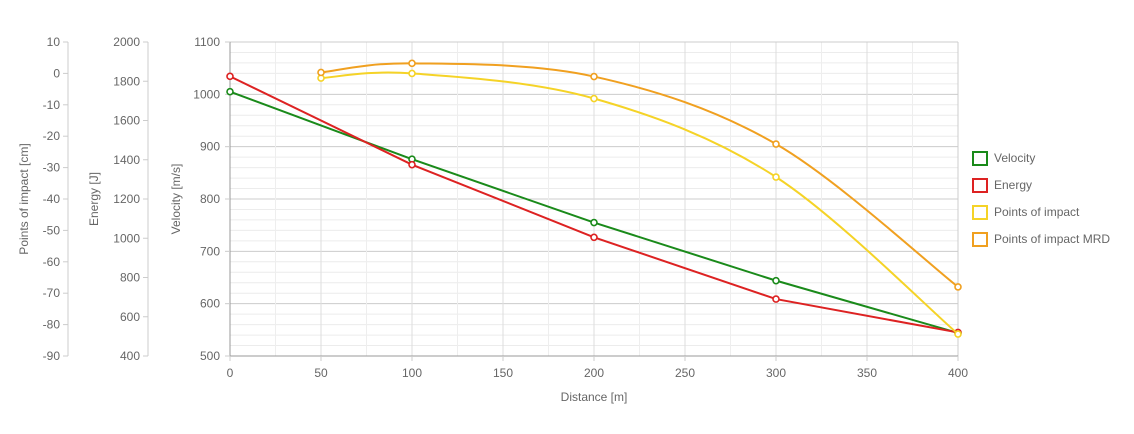 Image resolution: width=1134 pixels, height=434 pixels. I want to click on legend-label: Points of impact MRD, so click(1052, 239).